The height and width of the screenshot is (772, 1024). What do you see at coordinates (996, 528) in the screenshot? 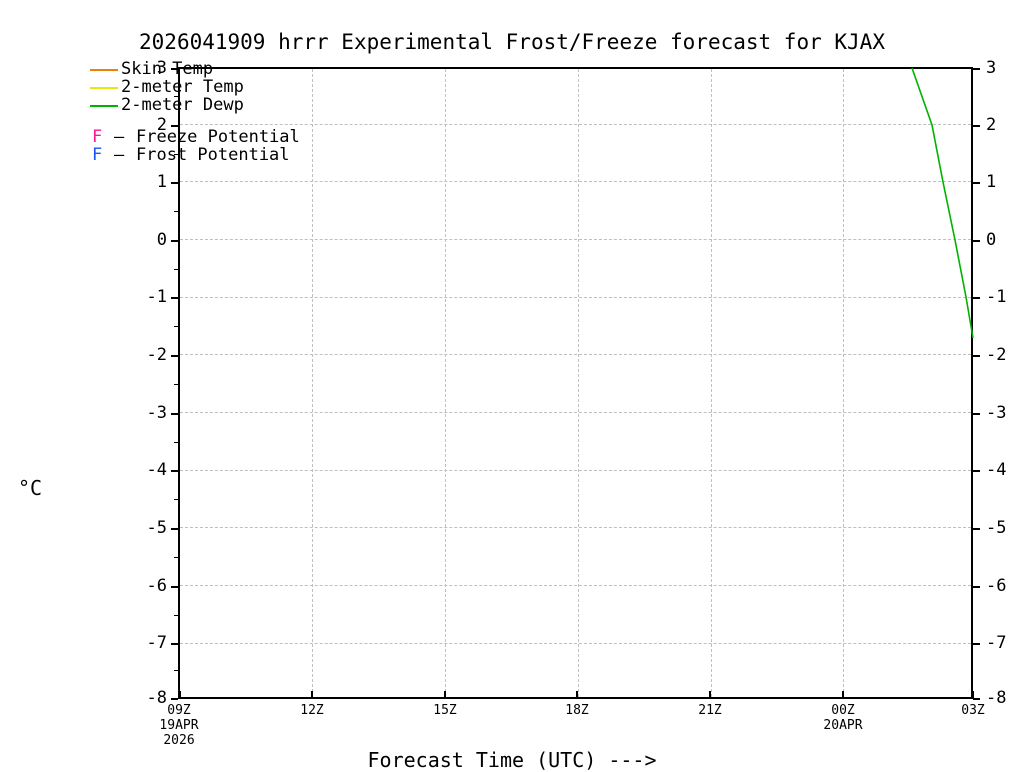
I see `y-axis-label-right: -5` at bounding box center [996, 528].